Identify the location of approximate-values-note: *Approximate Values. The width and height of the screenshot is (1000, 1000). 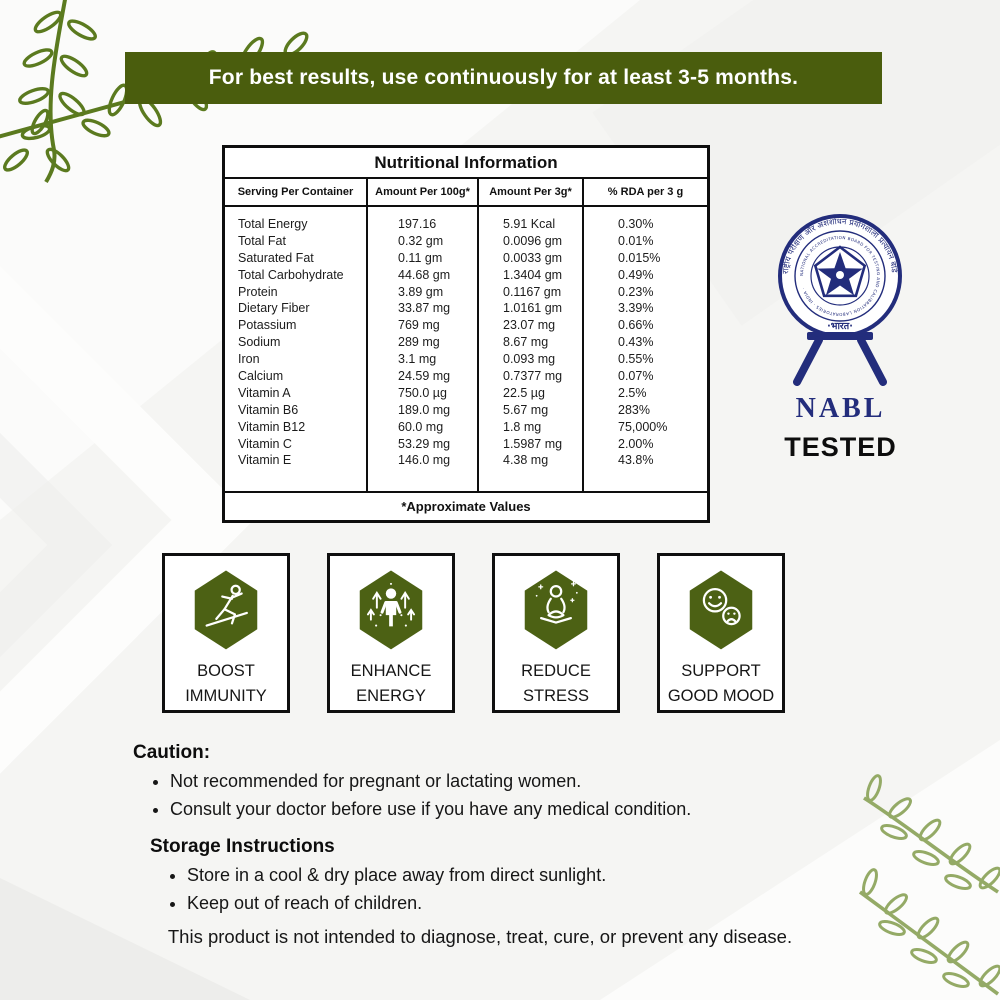
(466, 505).